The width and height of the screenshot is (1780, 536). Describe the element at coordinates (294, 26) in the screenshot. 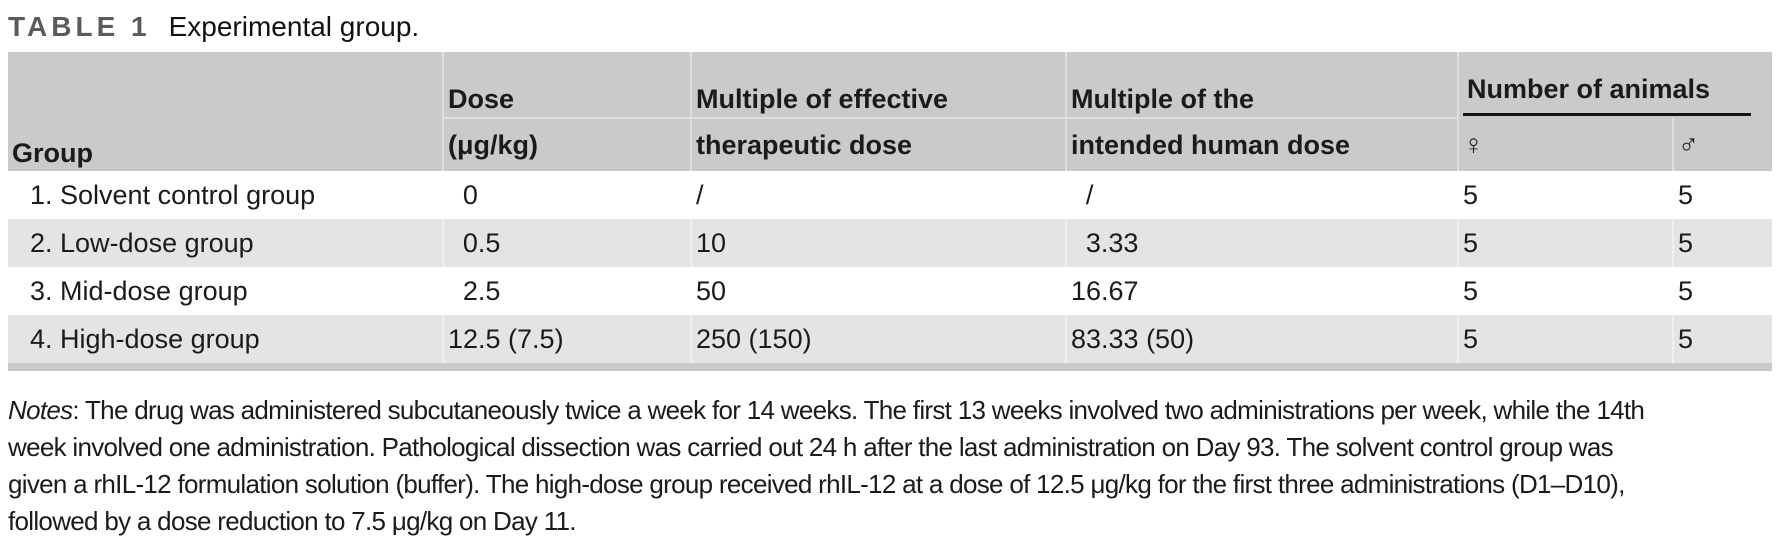

I see `table-title: Experimental group.` at that location.